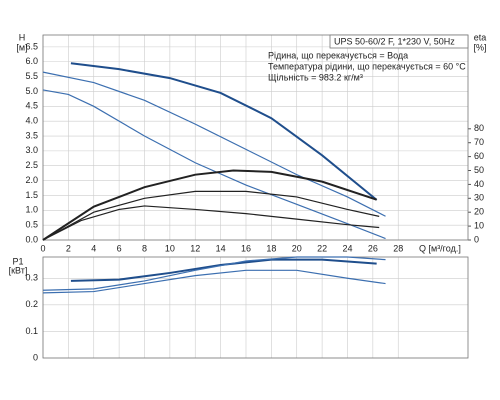 The height and width of the screenshot is (400, 500). What do you see at coordinates (144, 248) in the screenshot?
I see `x-tick-label: 8` at bounding box center [144, 248].